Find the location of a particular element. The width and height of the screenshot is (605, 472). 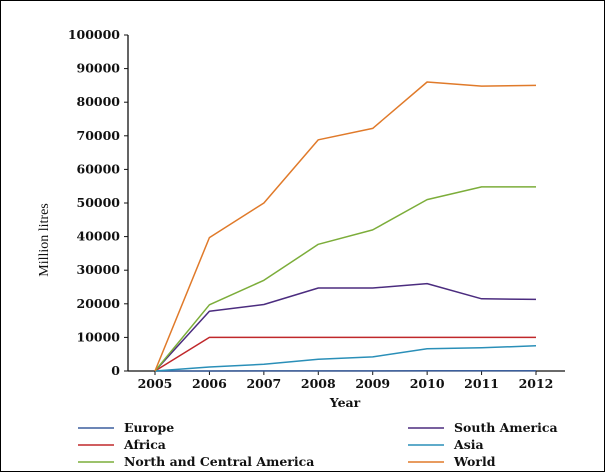

legend-label-africa: Africa is located at coordinates (144, 444).